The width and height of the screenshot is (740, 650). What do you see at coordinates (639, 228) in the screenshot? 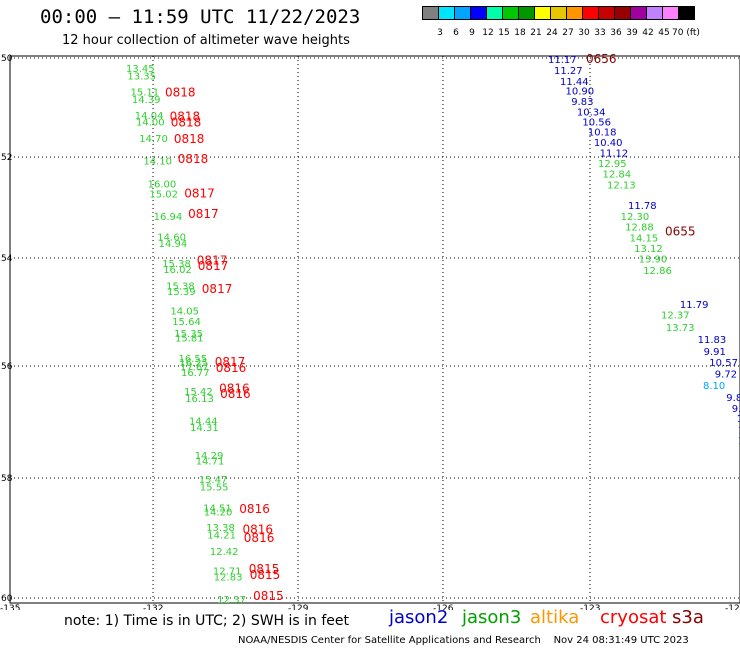
I see `wave-height-label: 12.88` at bounding box center [639, 228].